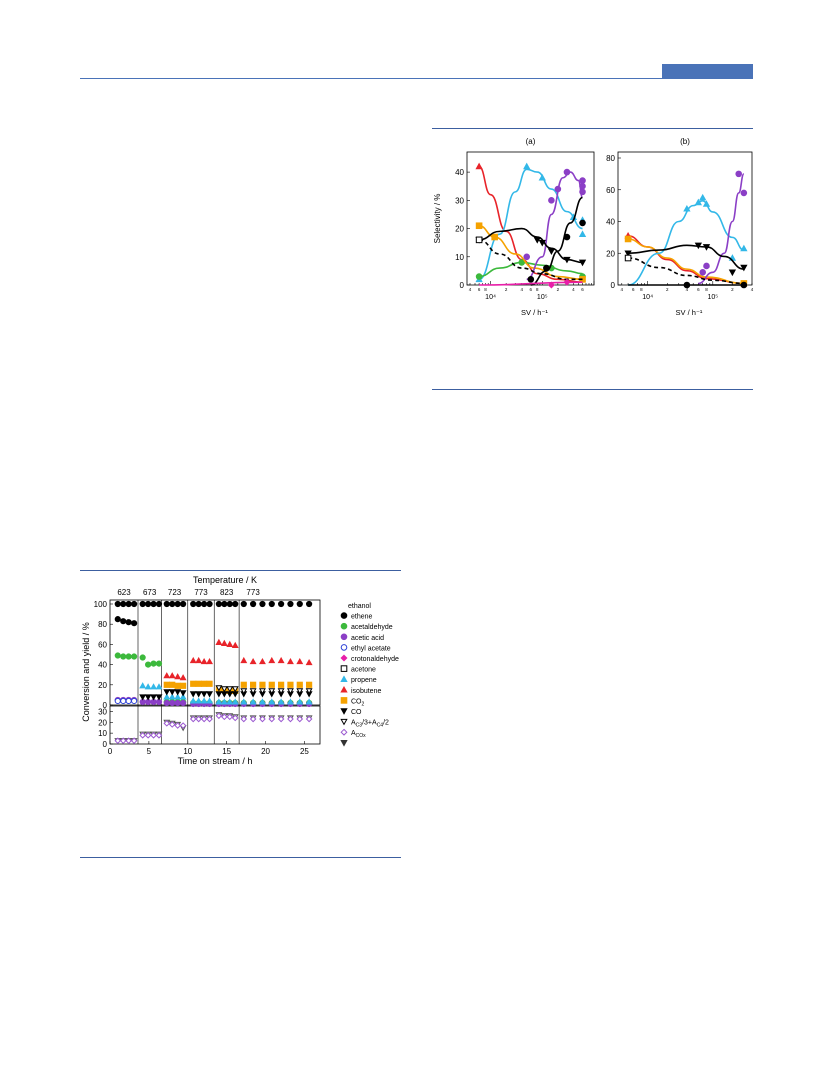  What do you see at coordinates (253, 592) in the screenshot?
I see `temperature-label: 773` at bounding box center [253, 592].